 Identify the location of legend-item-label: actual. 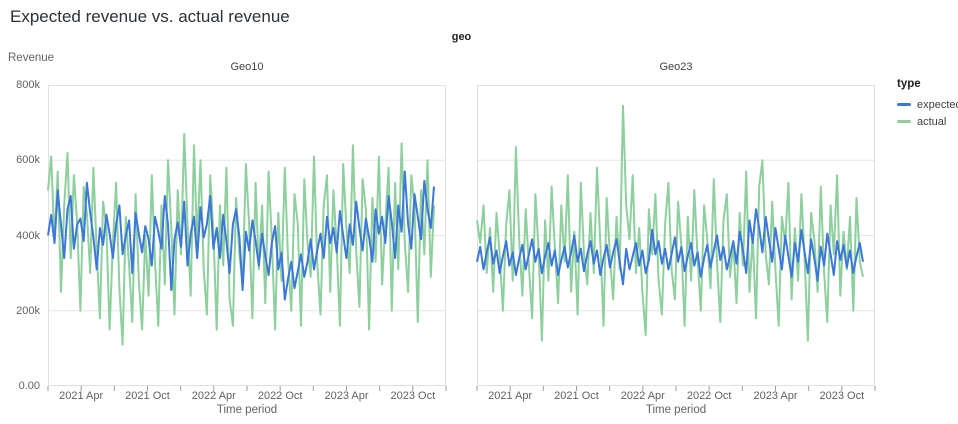
(932, 121).